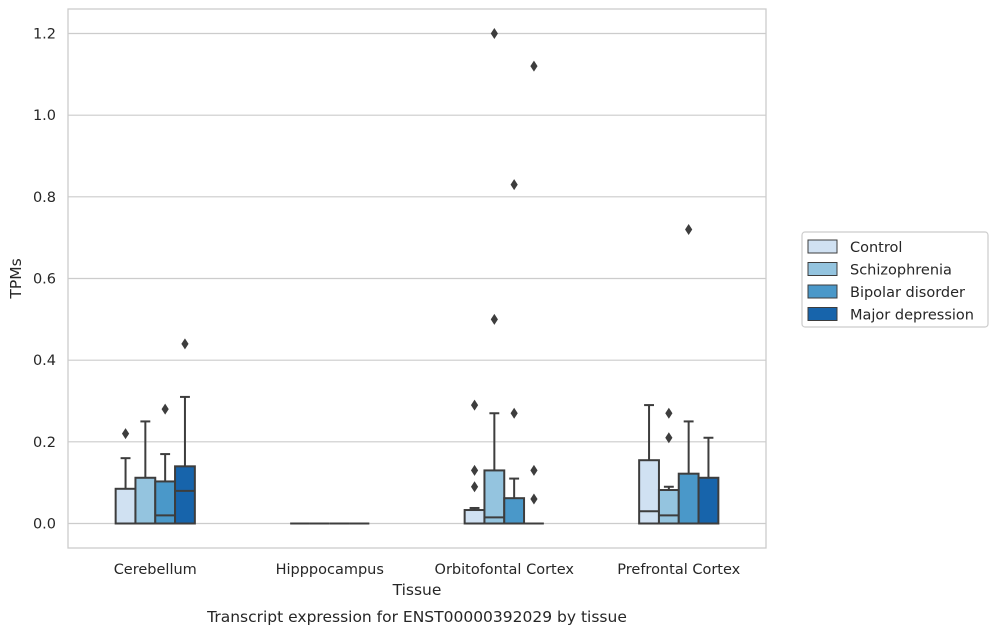 This screenshot has height=634, width=997. What do you see at coordinates (901, 271) in the screenshot?
I see `legend-label: Schizophrenia` at bounding box center [901, 271].